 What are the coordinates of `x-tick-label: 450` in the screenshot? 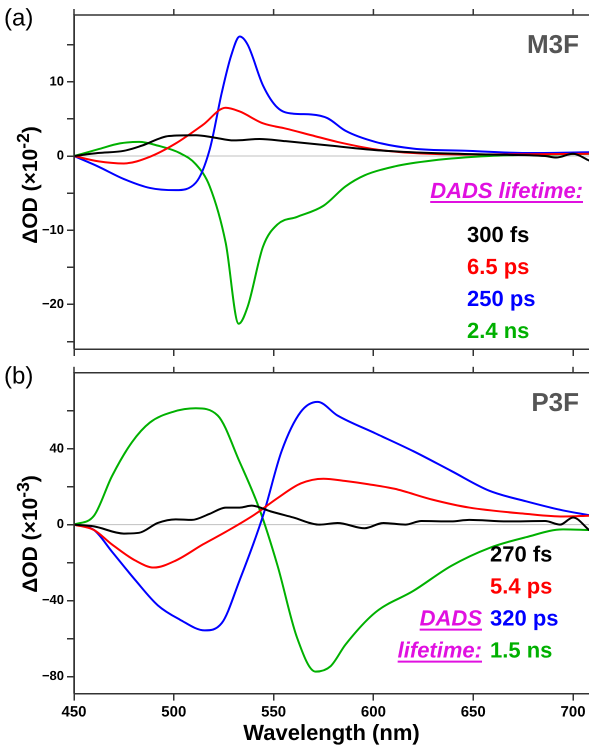 It's located at (74, 712).